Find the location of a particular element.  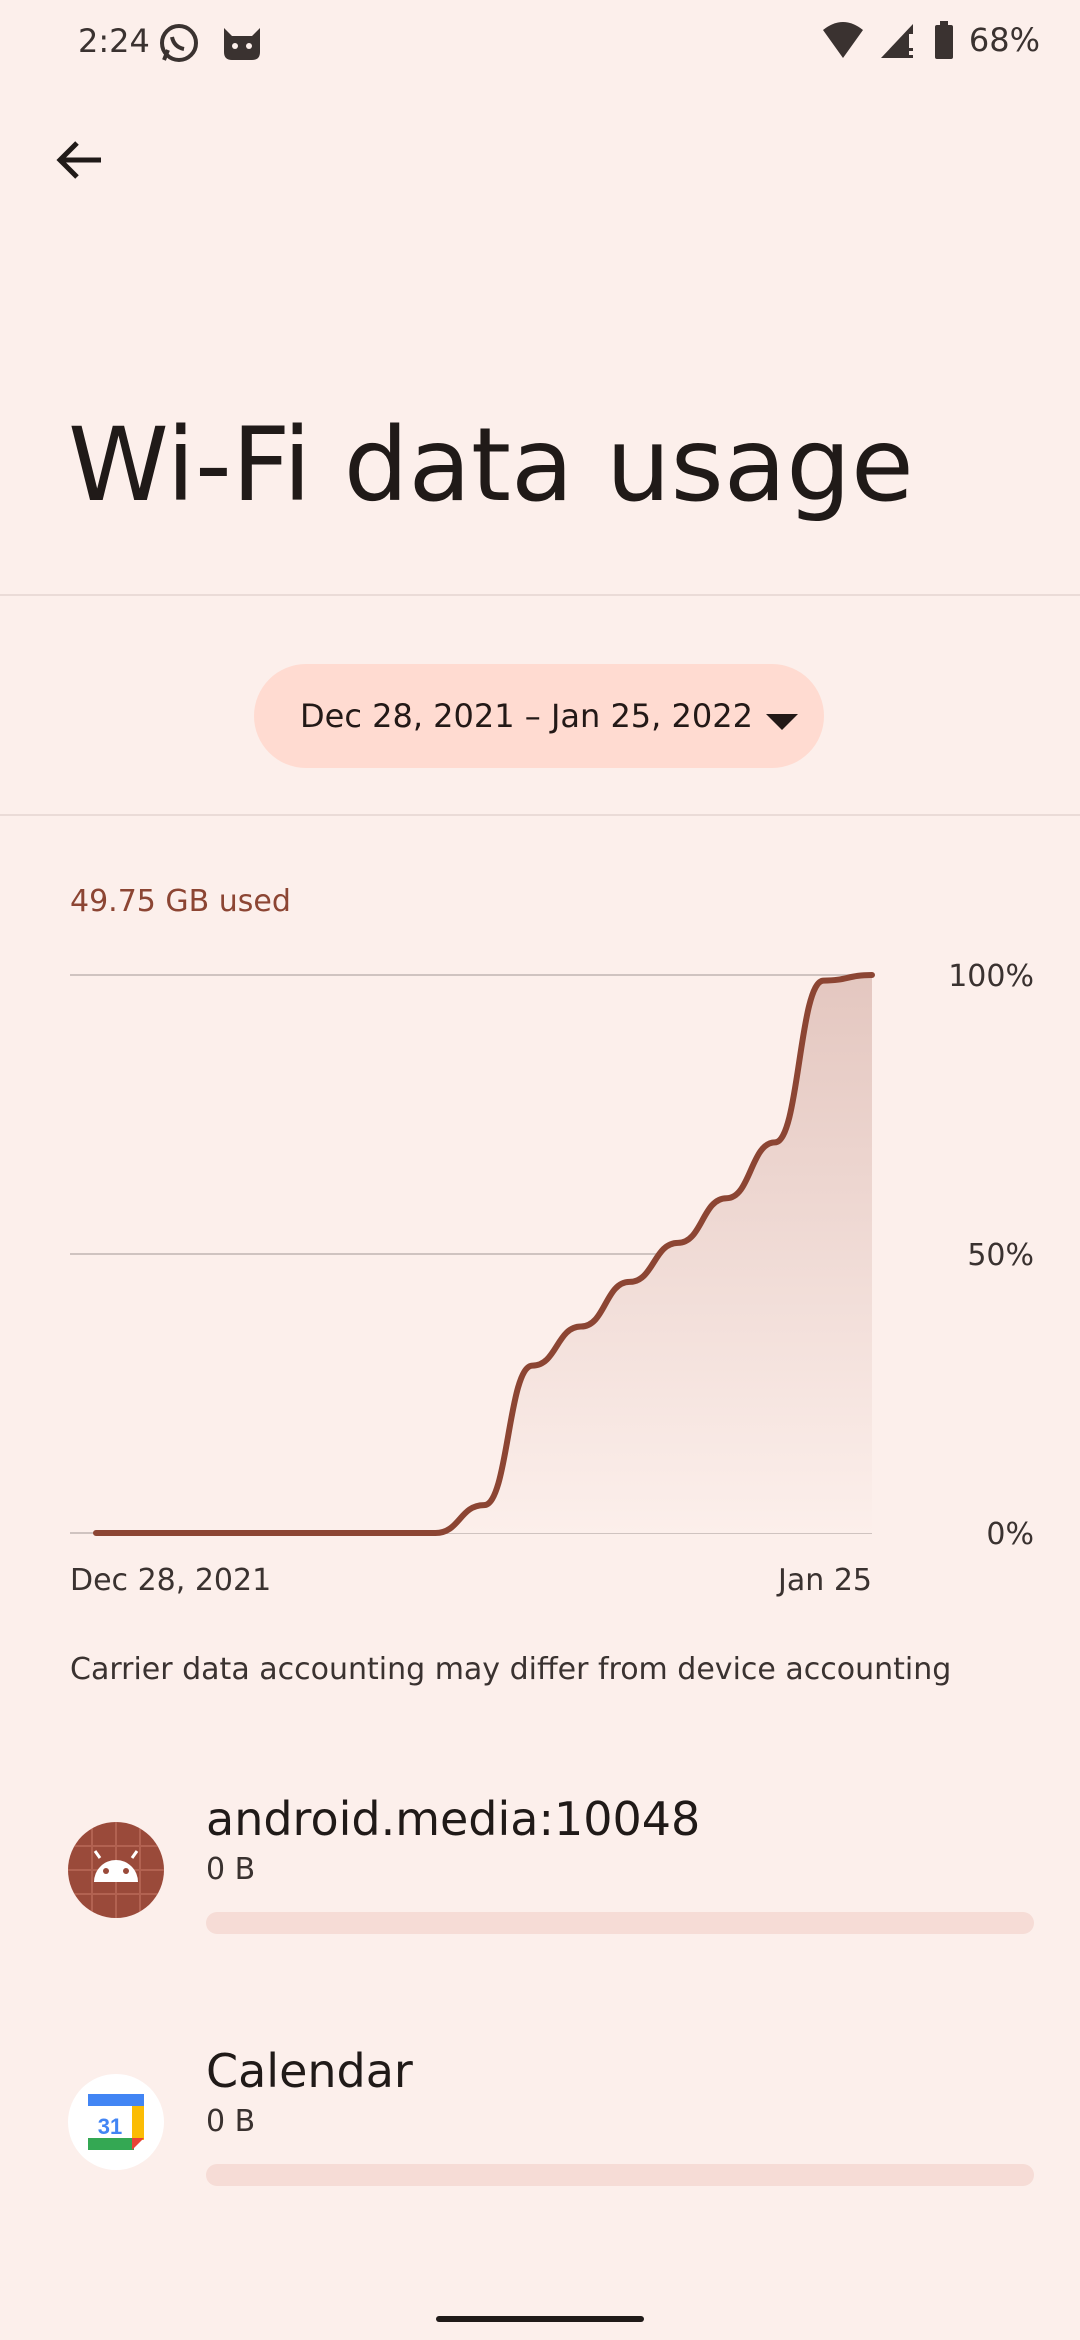

app-name: Calendar is located at coordinates (309, 2071).